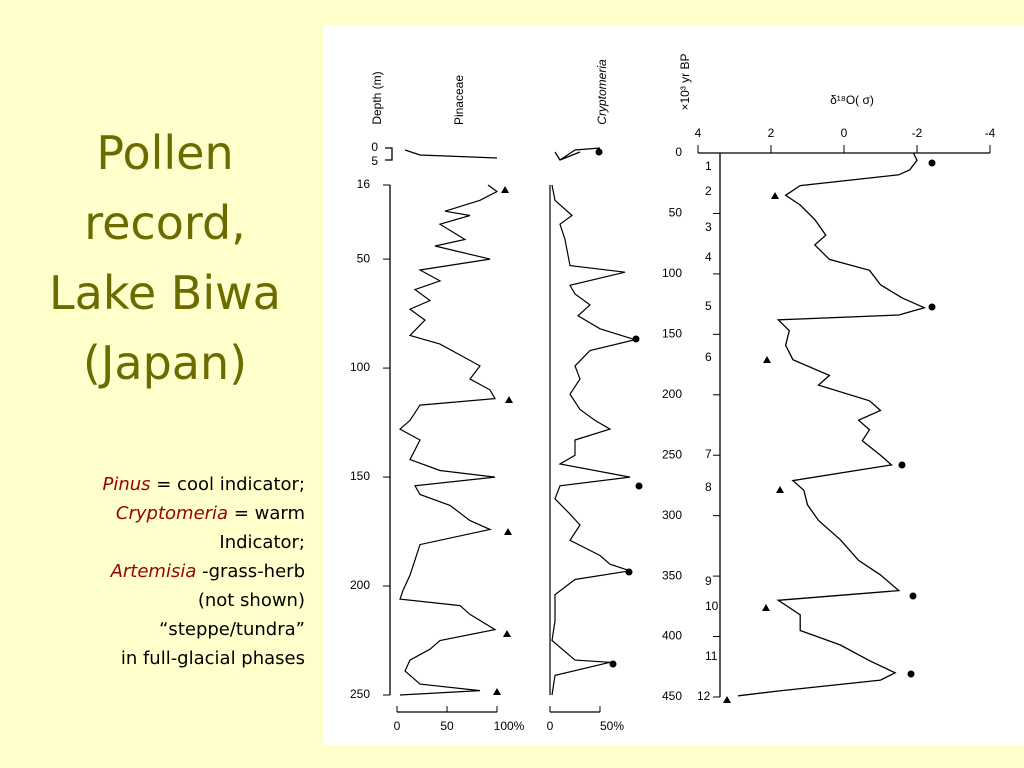  Describe the element at coordinates (262, 542) in the screenshot. I see `note-text: Indicator;` at that location.